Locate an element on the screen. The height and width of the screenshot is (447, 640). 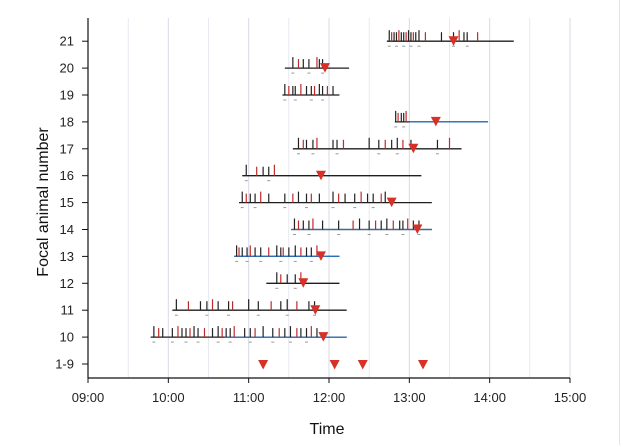
y-tick-label: 15 is located at coordinates (67, 202).